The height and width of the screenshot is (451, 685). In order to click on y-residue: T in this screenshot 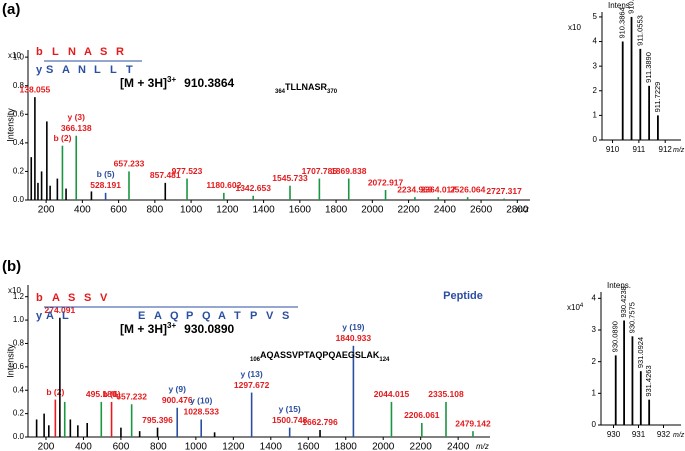, I will do `click(129, 70)`.